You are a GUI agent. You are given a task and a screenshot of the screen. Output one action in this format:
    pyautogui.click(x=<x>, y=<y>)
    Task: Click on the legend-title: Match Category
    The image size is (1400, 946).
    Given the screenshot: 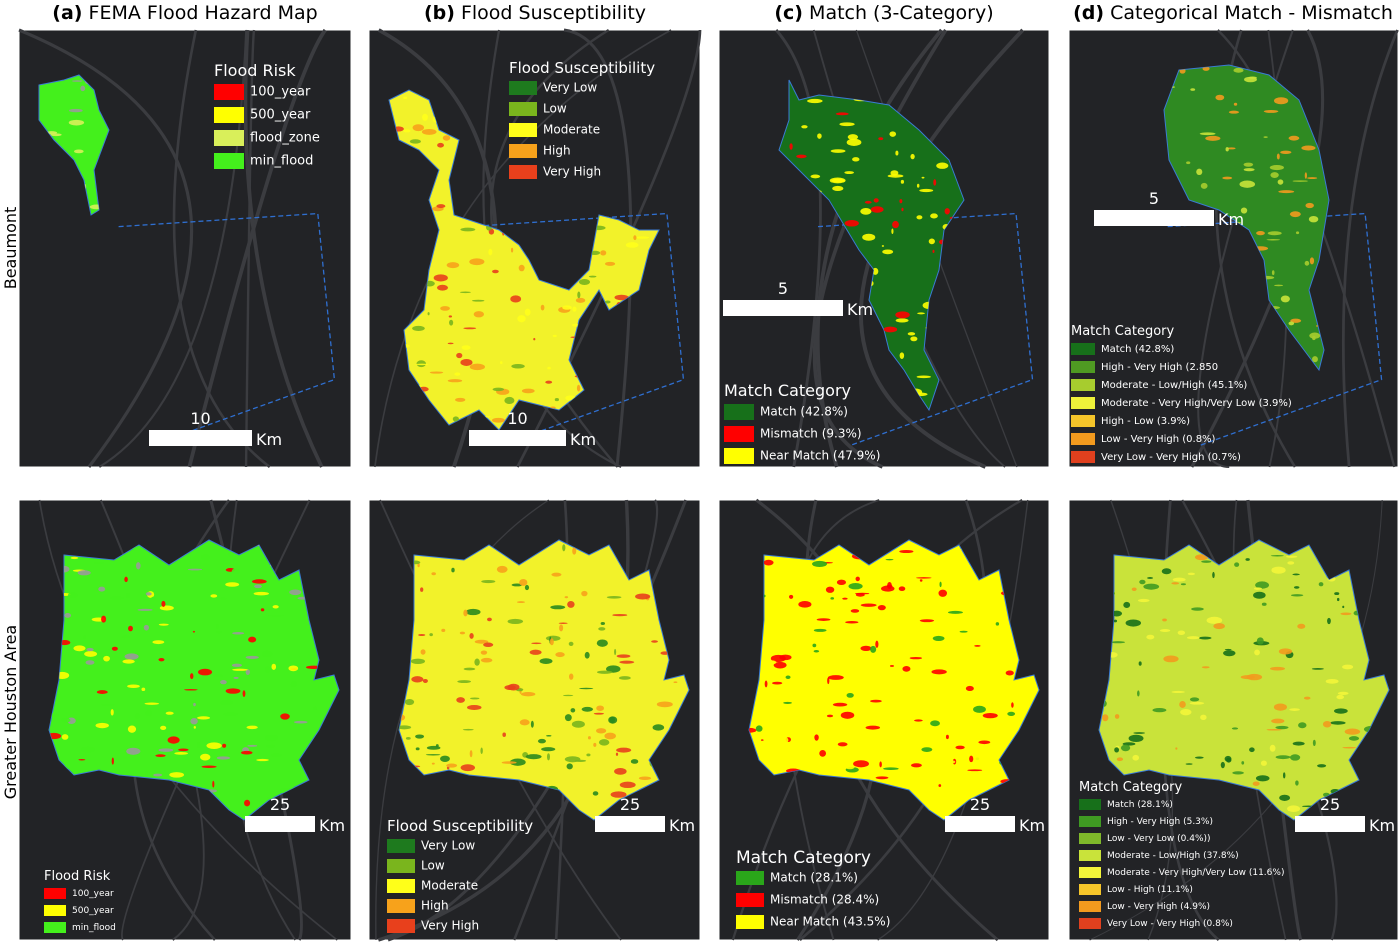 What is the action you would take?
    pyautogui.click(x=787, y=390)
    